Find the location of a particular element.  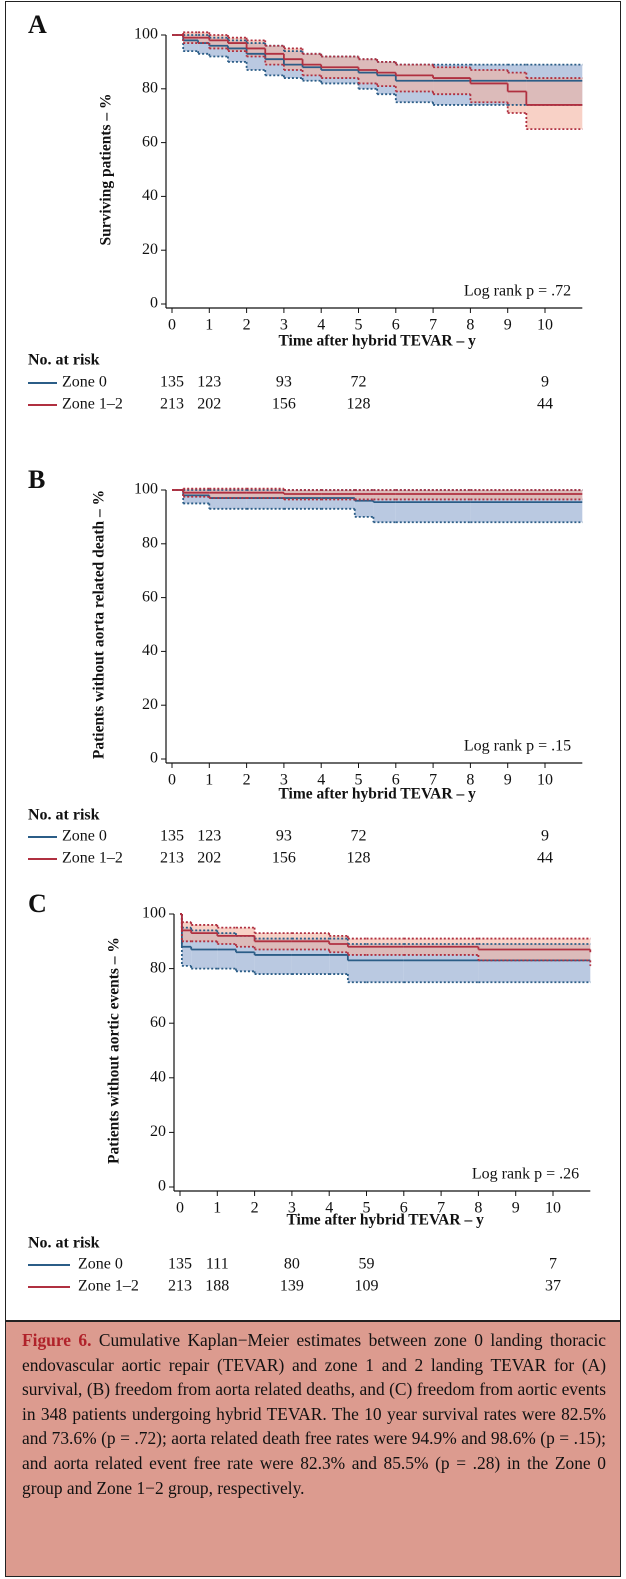

panel-label: A is located at coordinates (37, 24).